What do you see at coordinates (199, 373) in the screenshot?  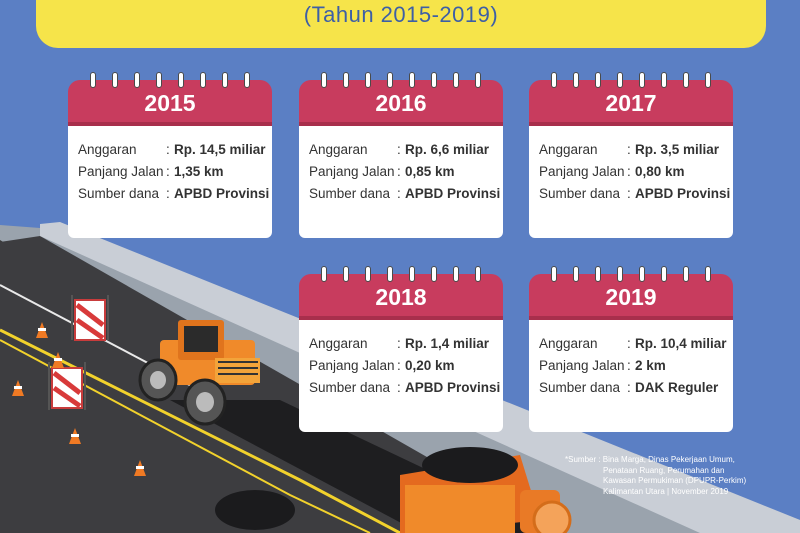 I see `road-roller` at bounding box center [199, 373].